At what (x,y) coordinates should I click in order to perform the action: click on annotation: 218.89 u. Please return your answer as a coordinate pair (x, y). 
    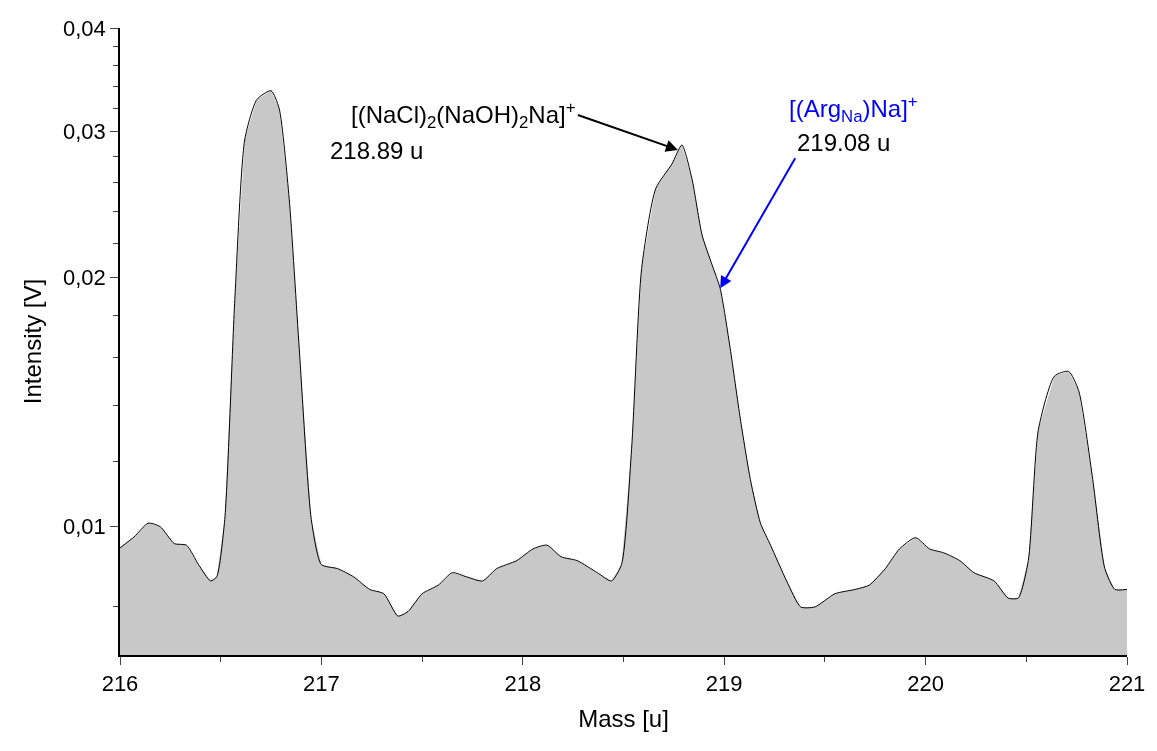
    Looking at the image, I should click on (377, 150).